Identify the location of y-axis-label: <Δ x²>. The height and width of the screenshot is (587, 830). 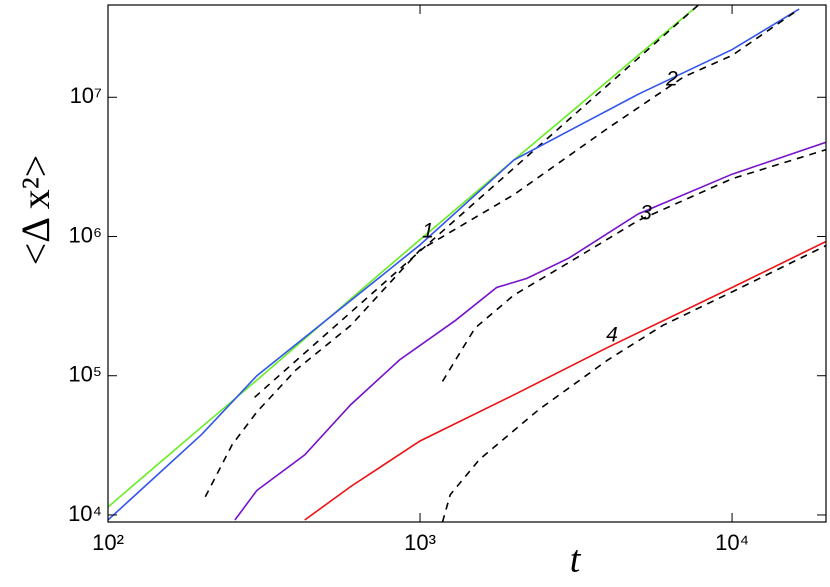
(35, 210).